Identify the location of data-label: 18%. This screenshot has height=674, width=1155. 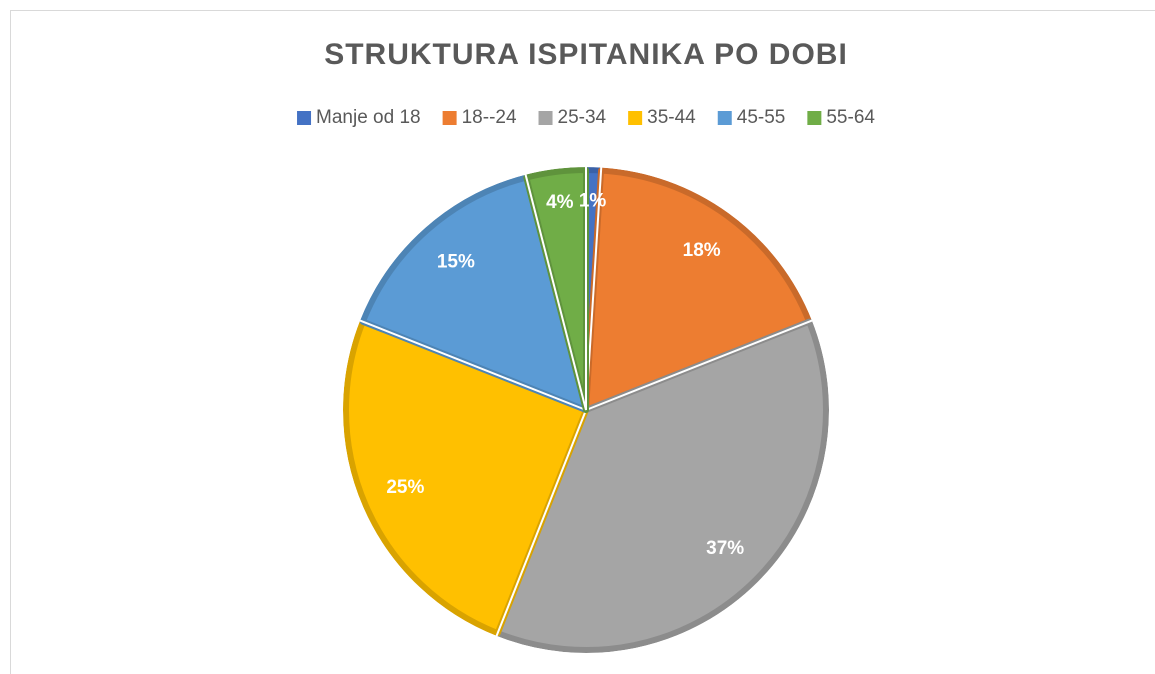
(702, 250).